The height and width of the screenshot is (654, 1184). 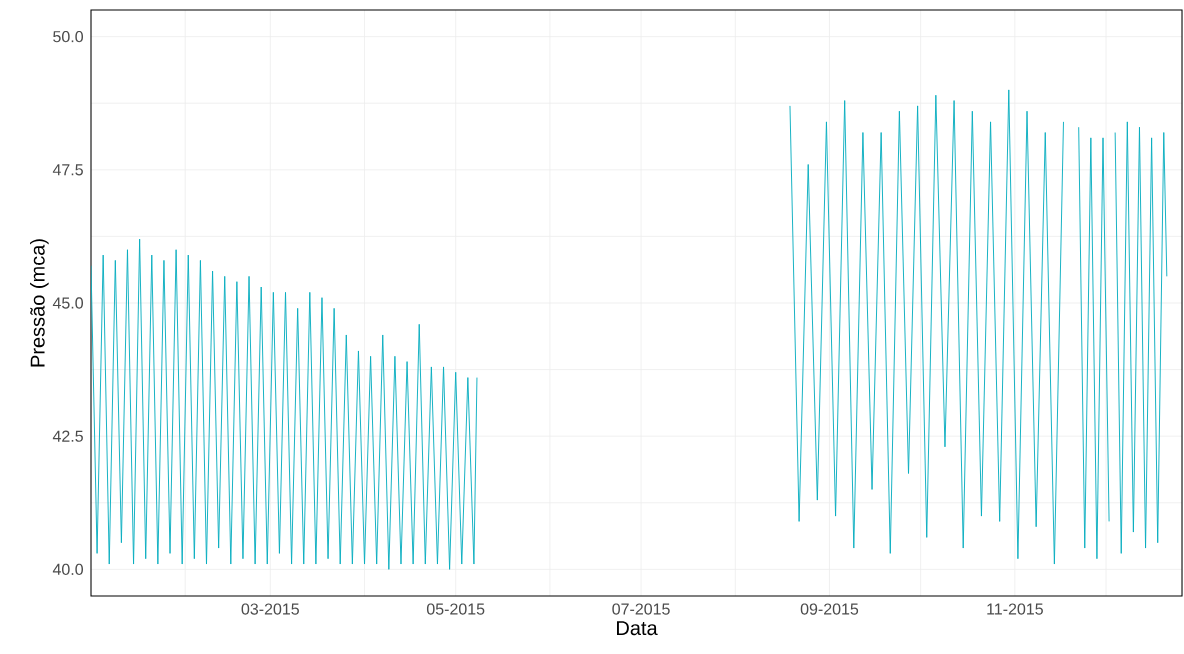 I want to click on x-axis-title: Data, so click(x=637, y=628).